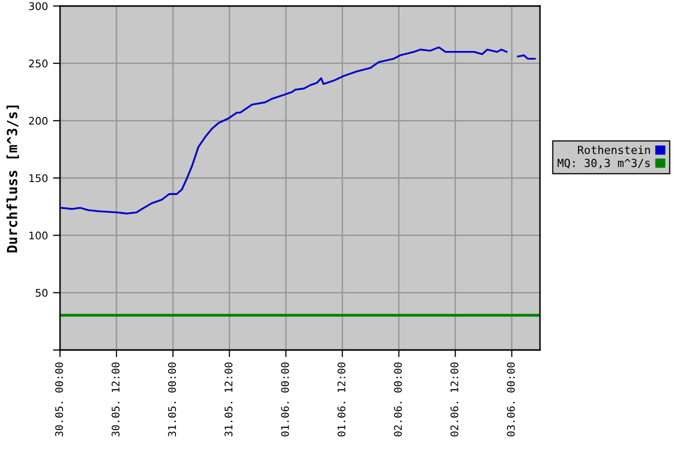 Image resolution: width=700 pixels, height=450 pixels. What do you see at coordinates (604, 163) in the screenshot?
I see `legend-label: MQ: 30,3 m^3/s` at bounding box center [604, 163].